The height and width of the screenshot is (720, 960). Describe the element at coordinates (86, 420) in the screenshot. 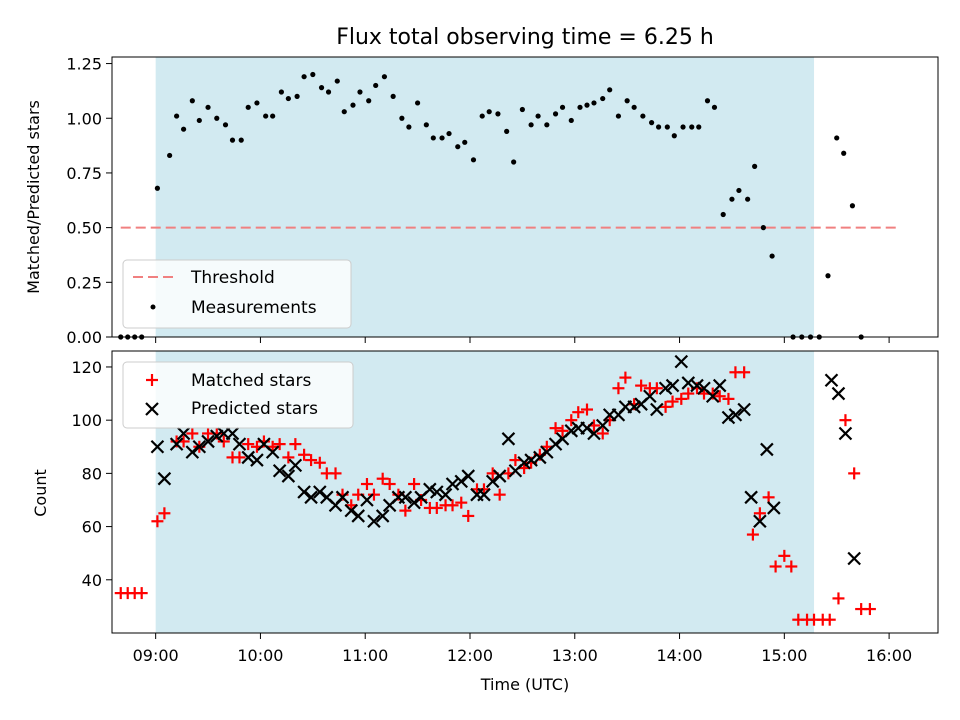

I see `bottom-ytick-label: 100` at that location.